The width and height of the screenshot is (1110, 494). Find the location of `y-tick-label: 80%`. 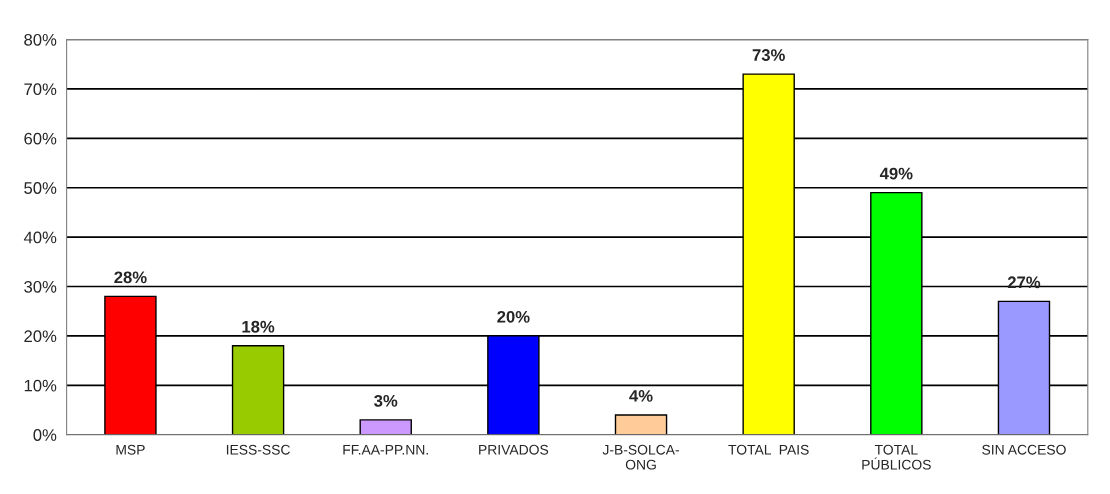

y-tick-label: 80% is located at coordinates (40, 39).